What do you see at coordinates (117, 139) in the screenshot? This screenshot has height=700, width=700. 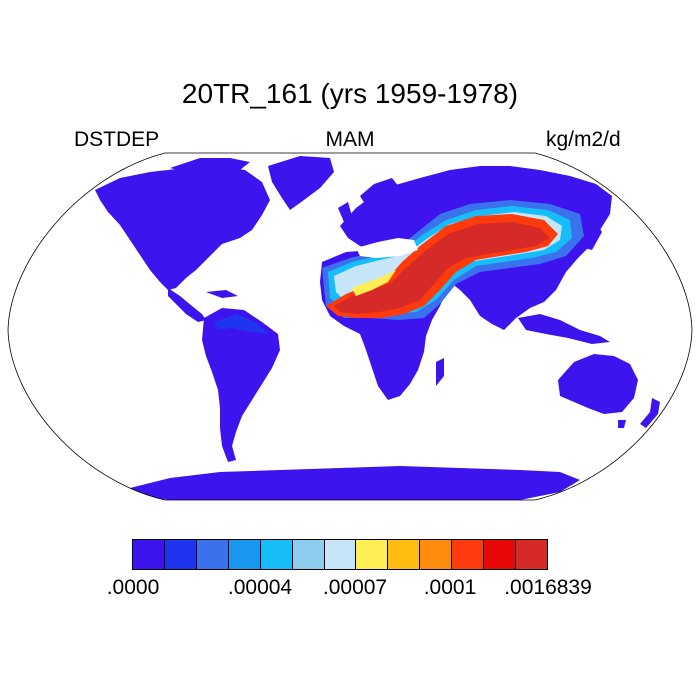 I see `variable-label: DSTDEP` at bounding box center [117, 139].